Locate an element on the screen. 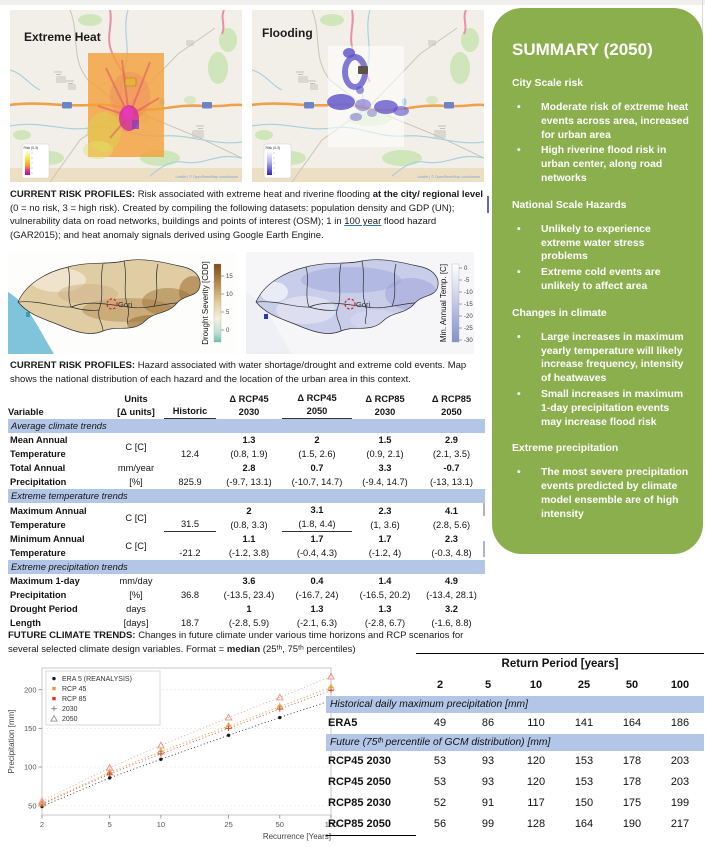  map-attribution: Leaflet | © OpenStreetMap contributors is located at coordinates (448, 177).